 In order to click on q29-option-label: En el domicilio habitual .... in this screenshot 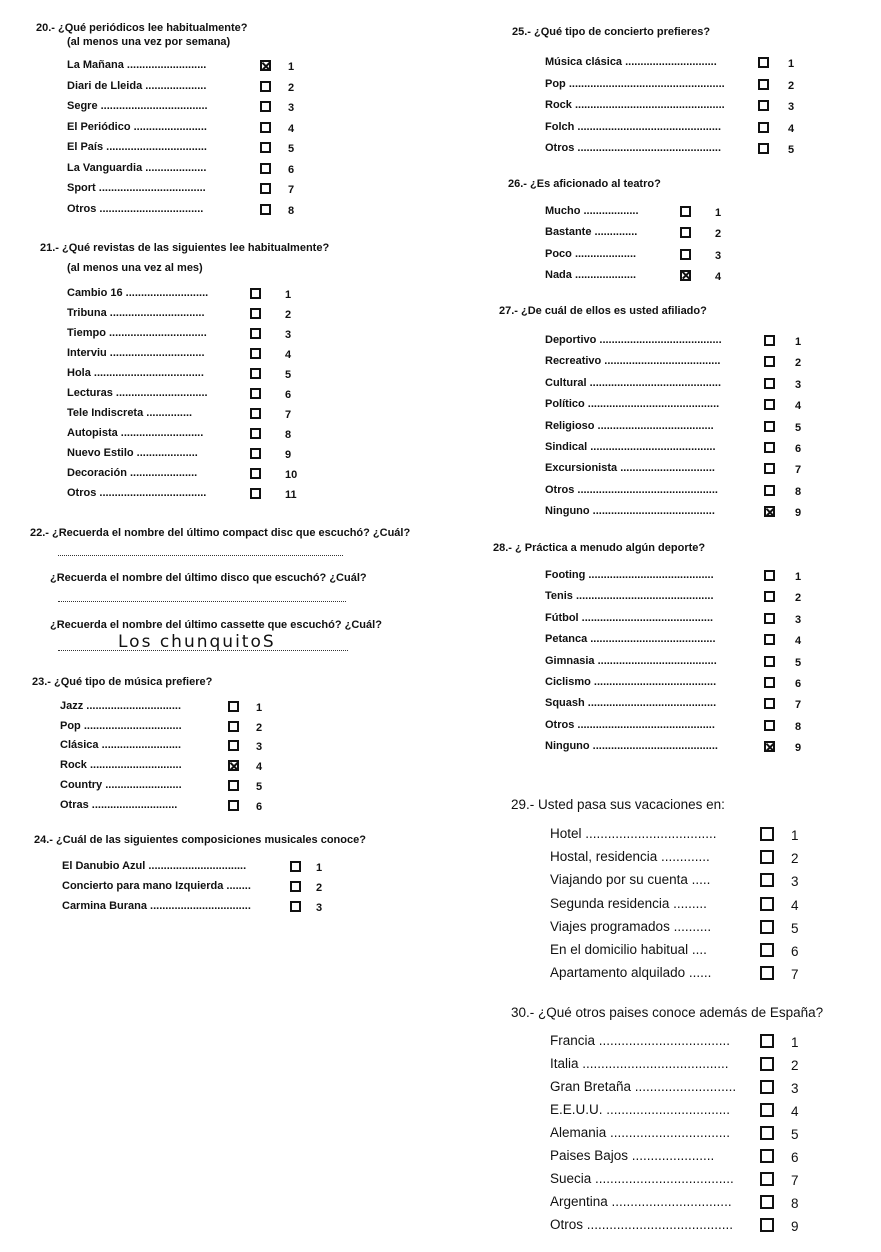, I will do `click(628, 949)`.